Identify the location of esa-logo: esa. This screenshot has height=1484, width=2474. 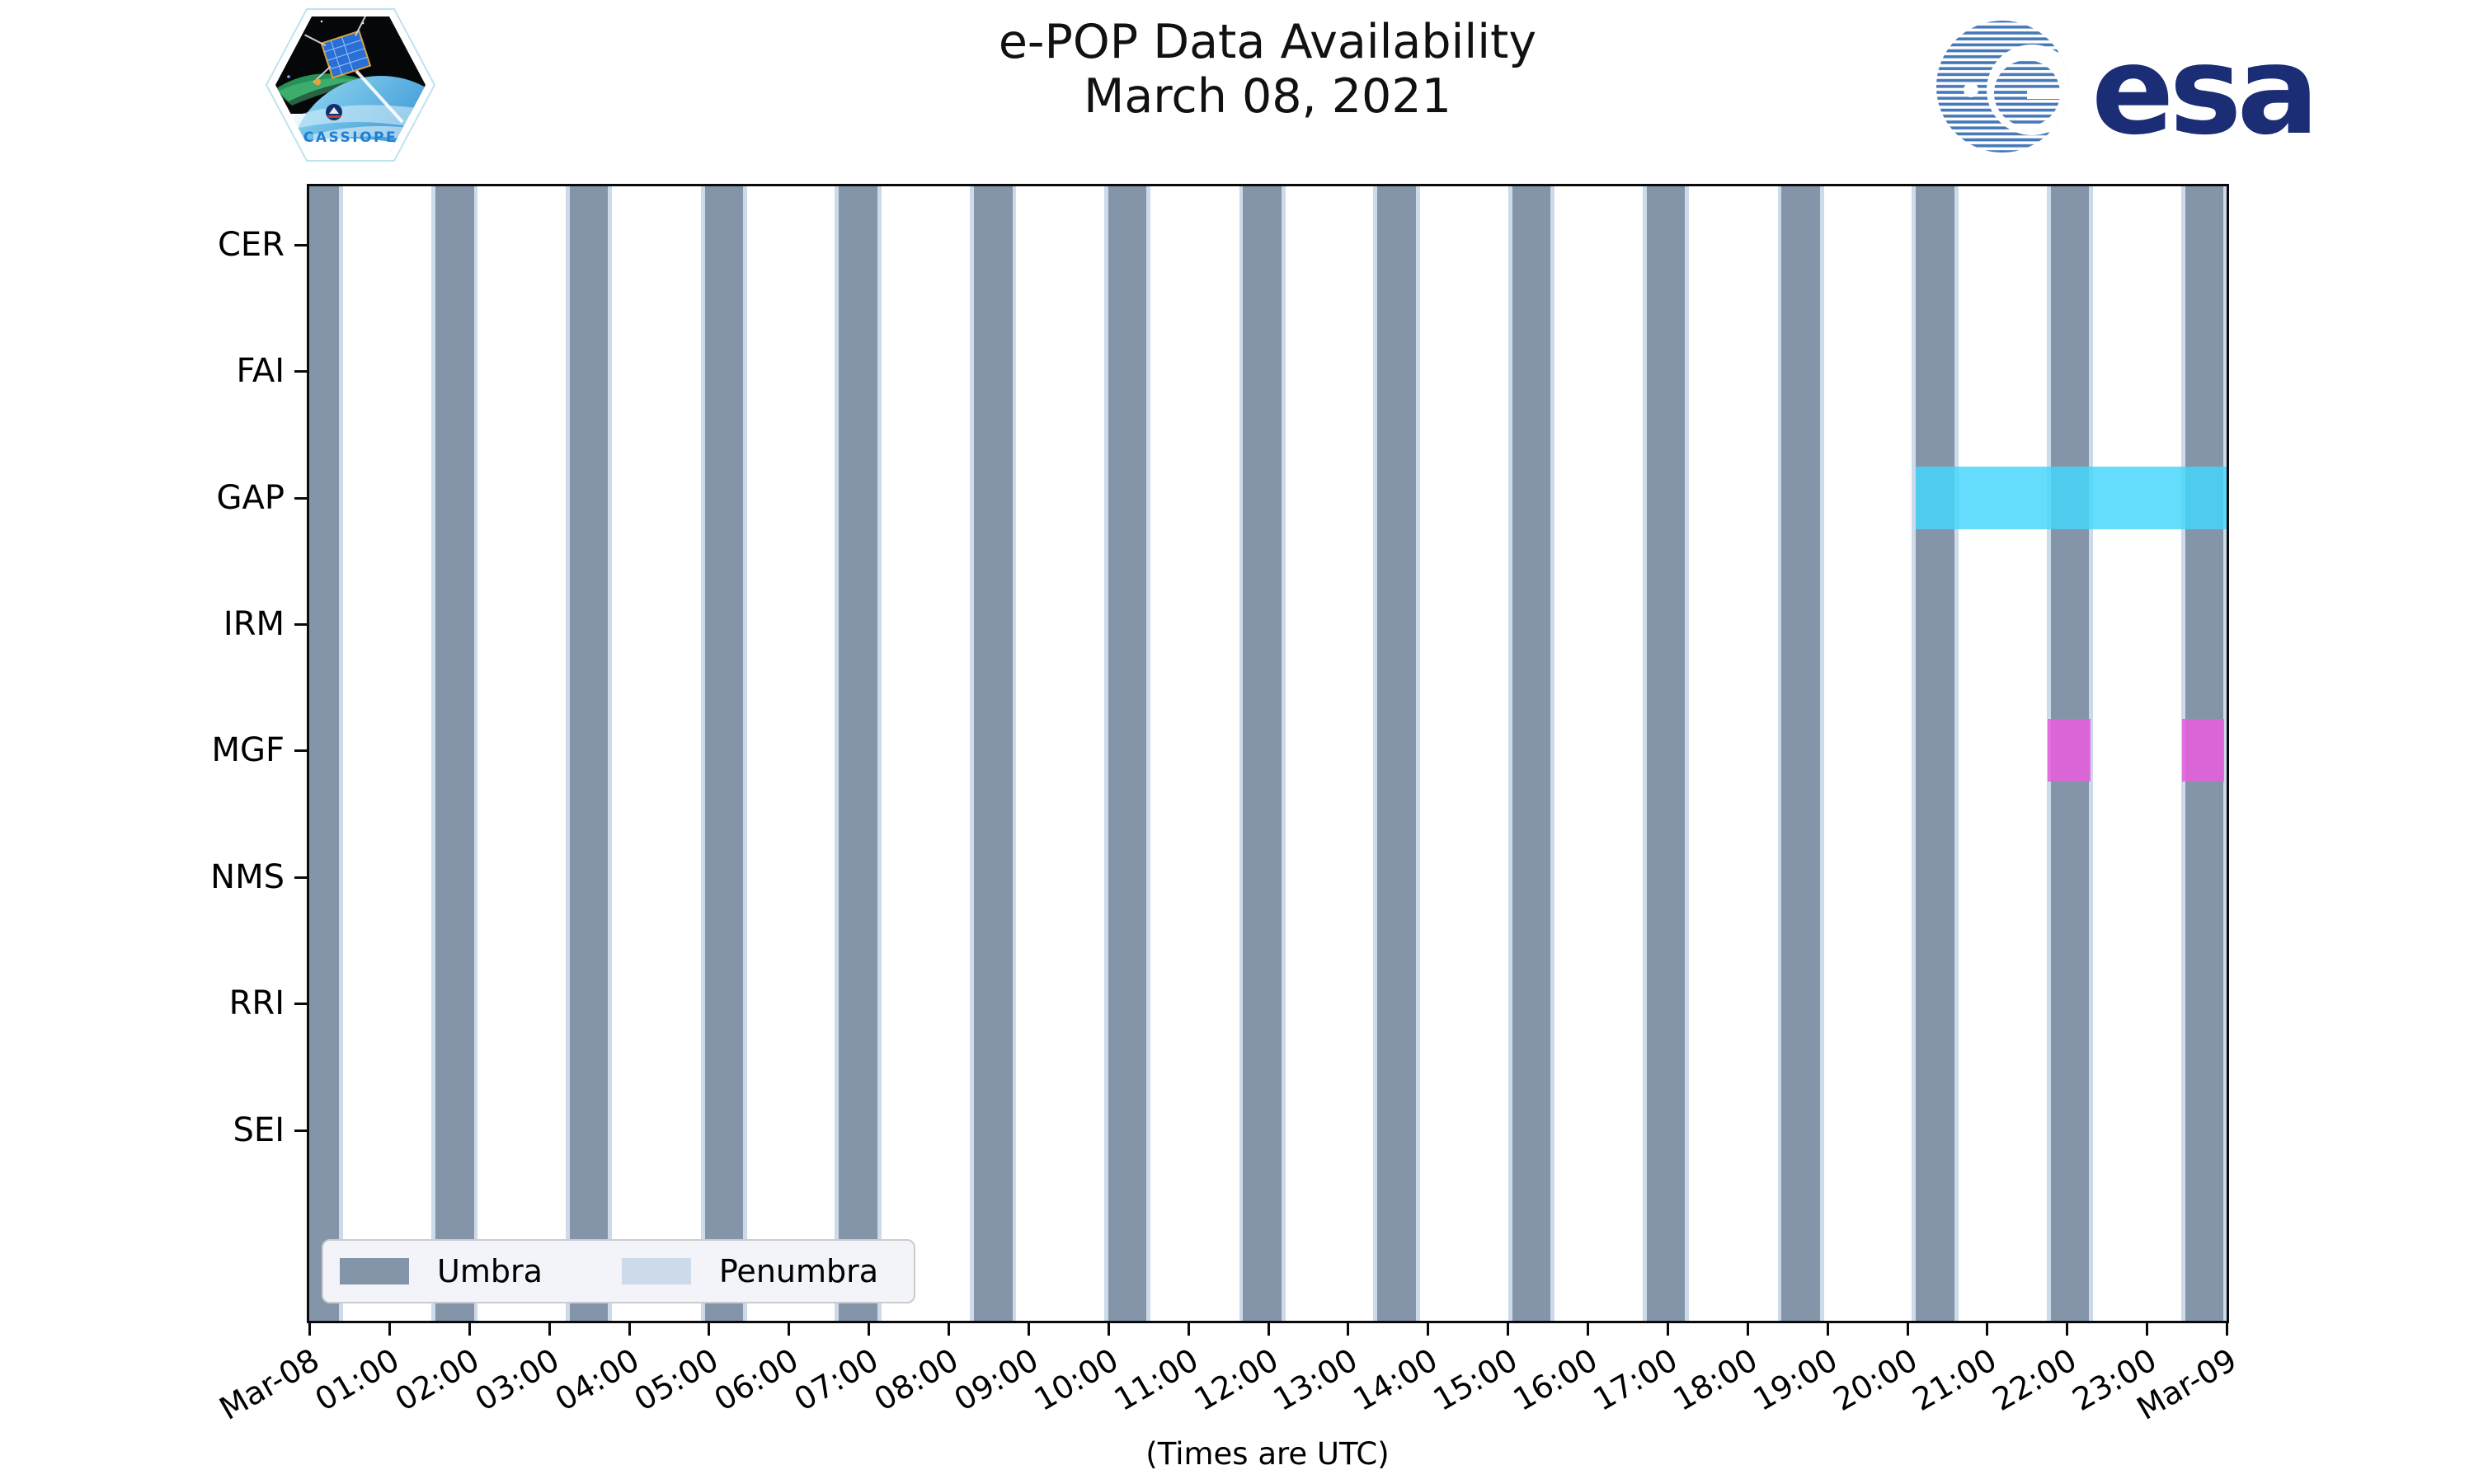
(2123, 88).